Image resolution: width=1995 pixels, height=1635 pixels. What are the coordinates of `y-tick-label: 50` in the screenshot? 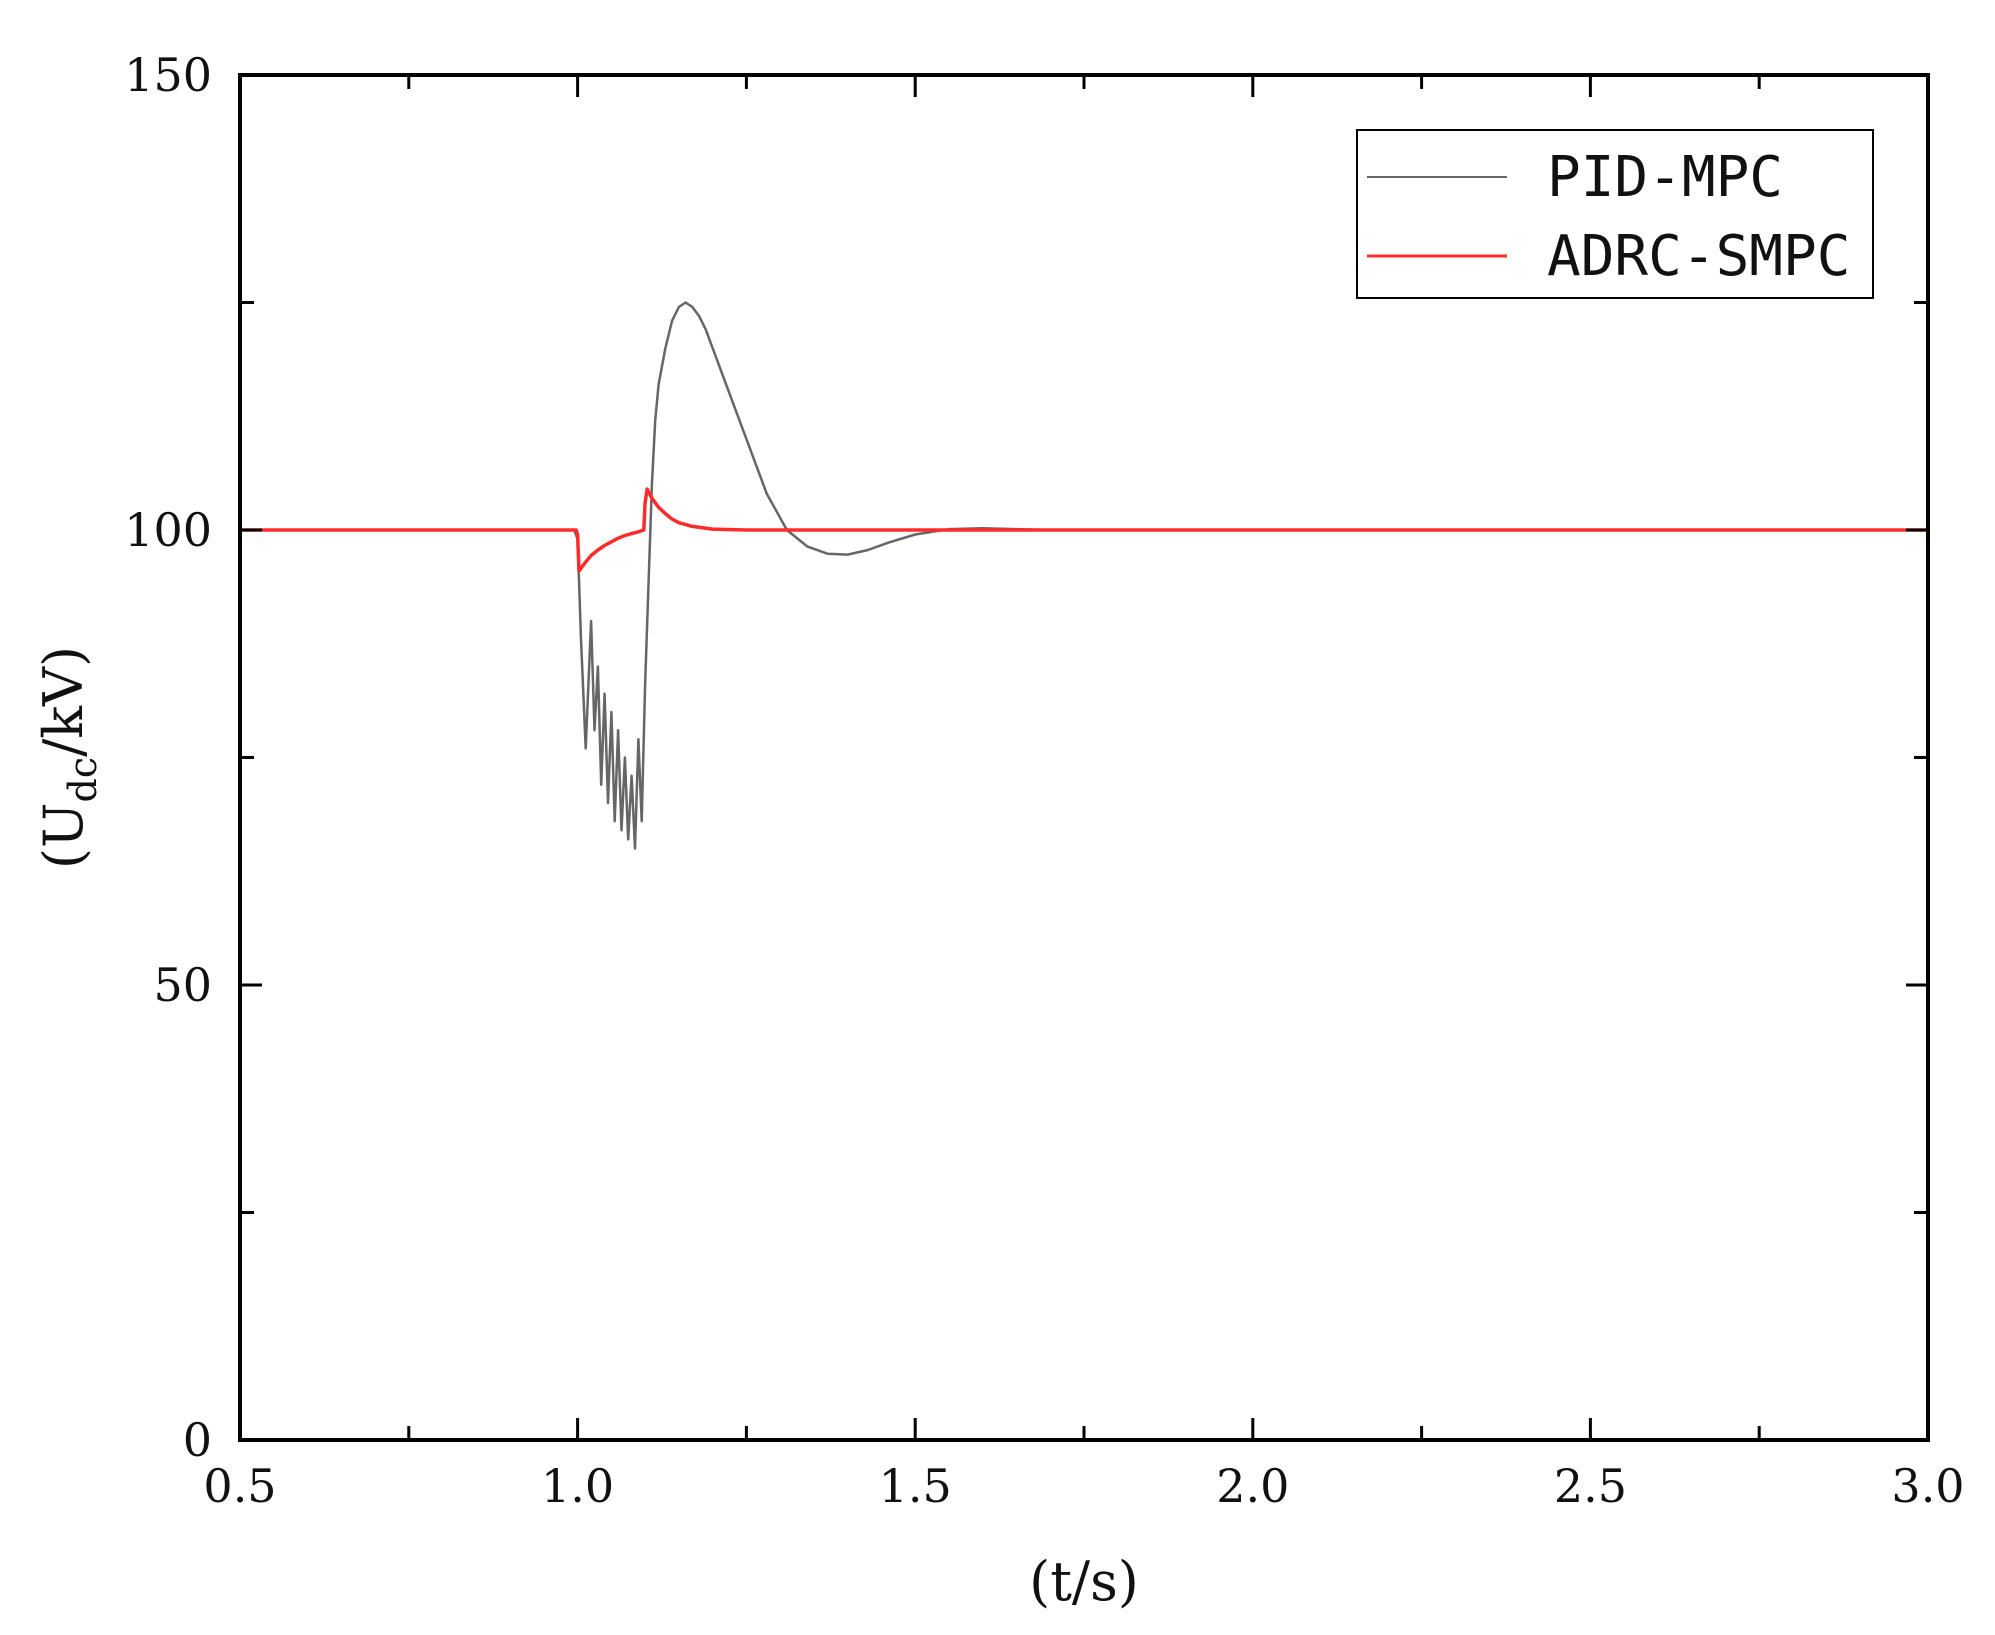 It's located at (182, 985).